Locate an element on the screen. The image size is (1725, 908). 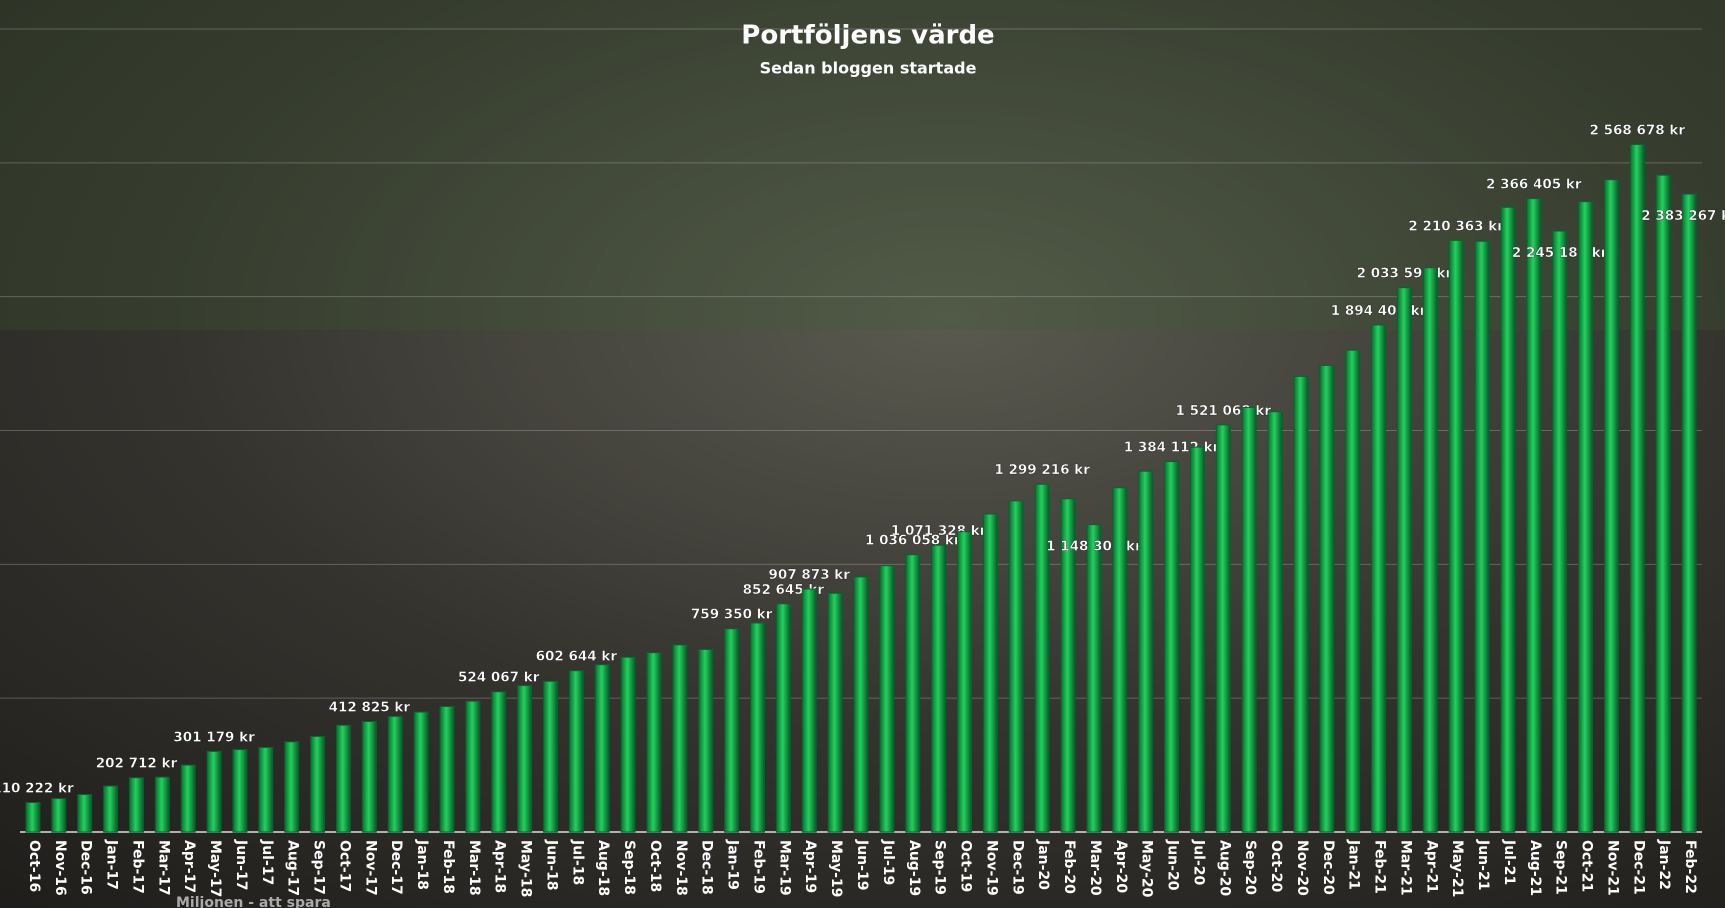
x-tick-label: Feb-22 is located at coordinates (1690, 867).